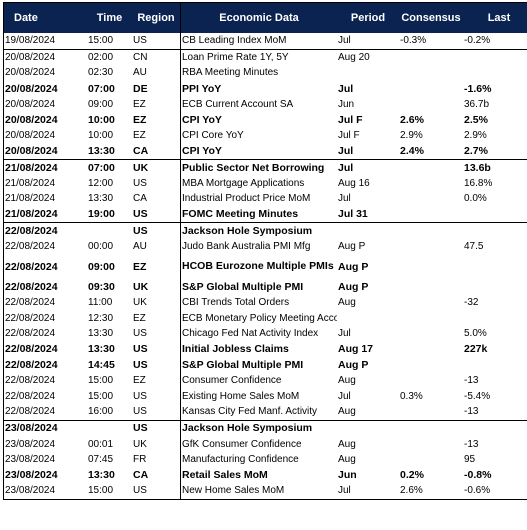  I want to click on cell-economic-data: Initial Jobless Claims, so click(259, 350).